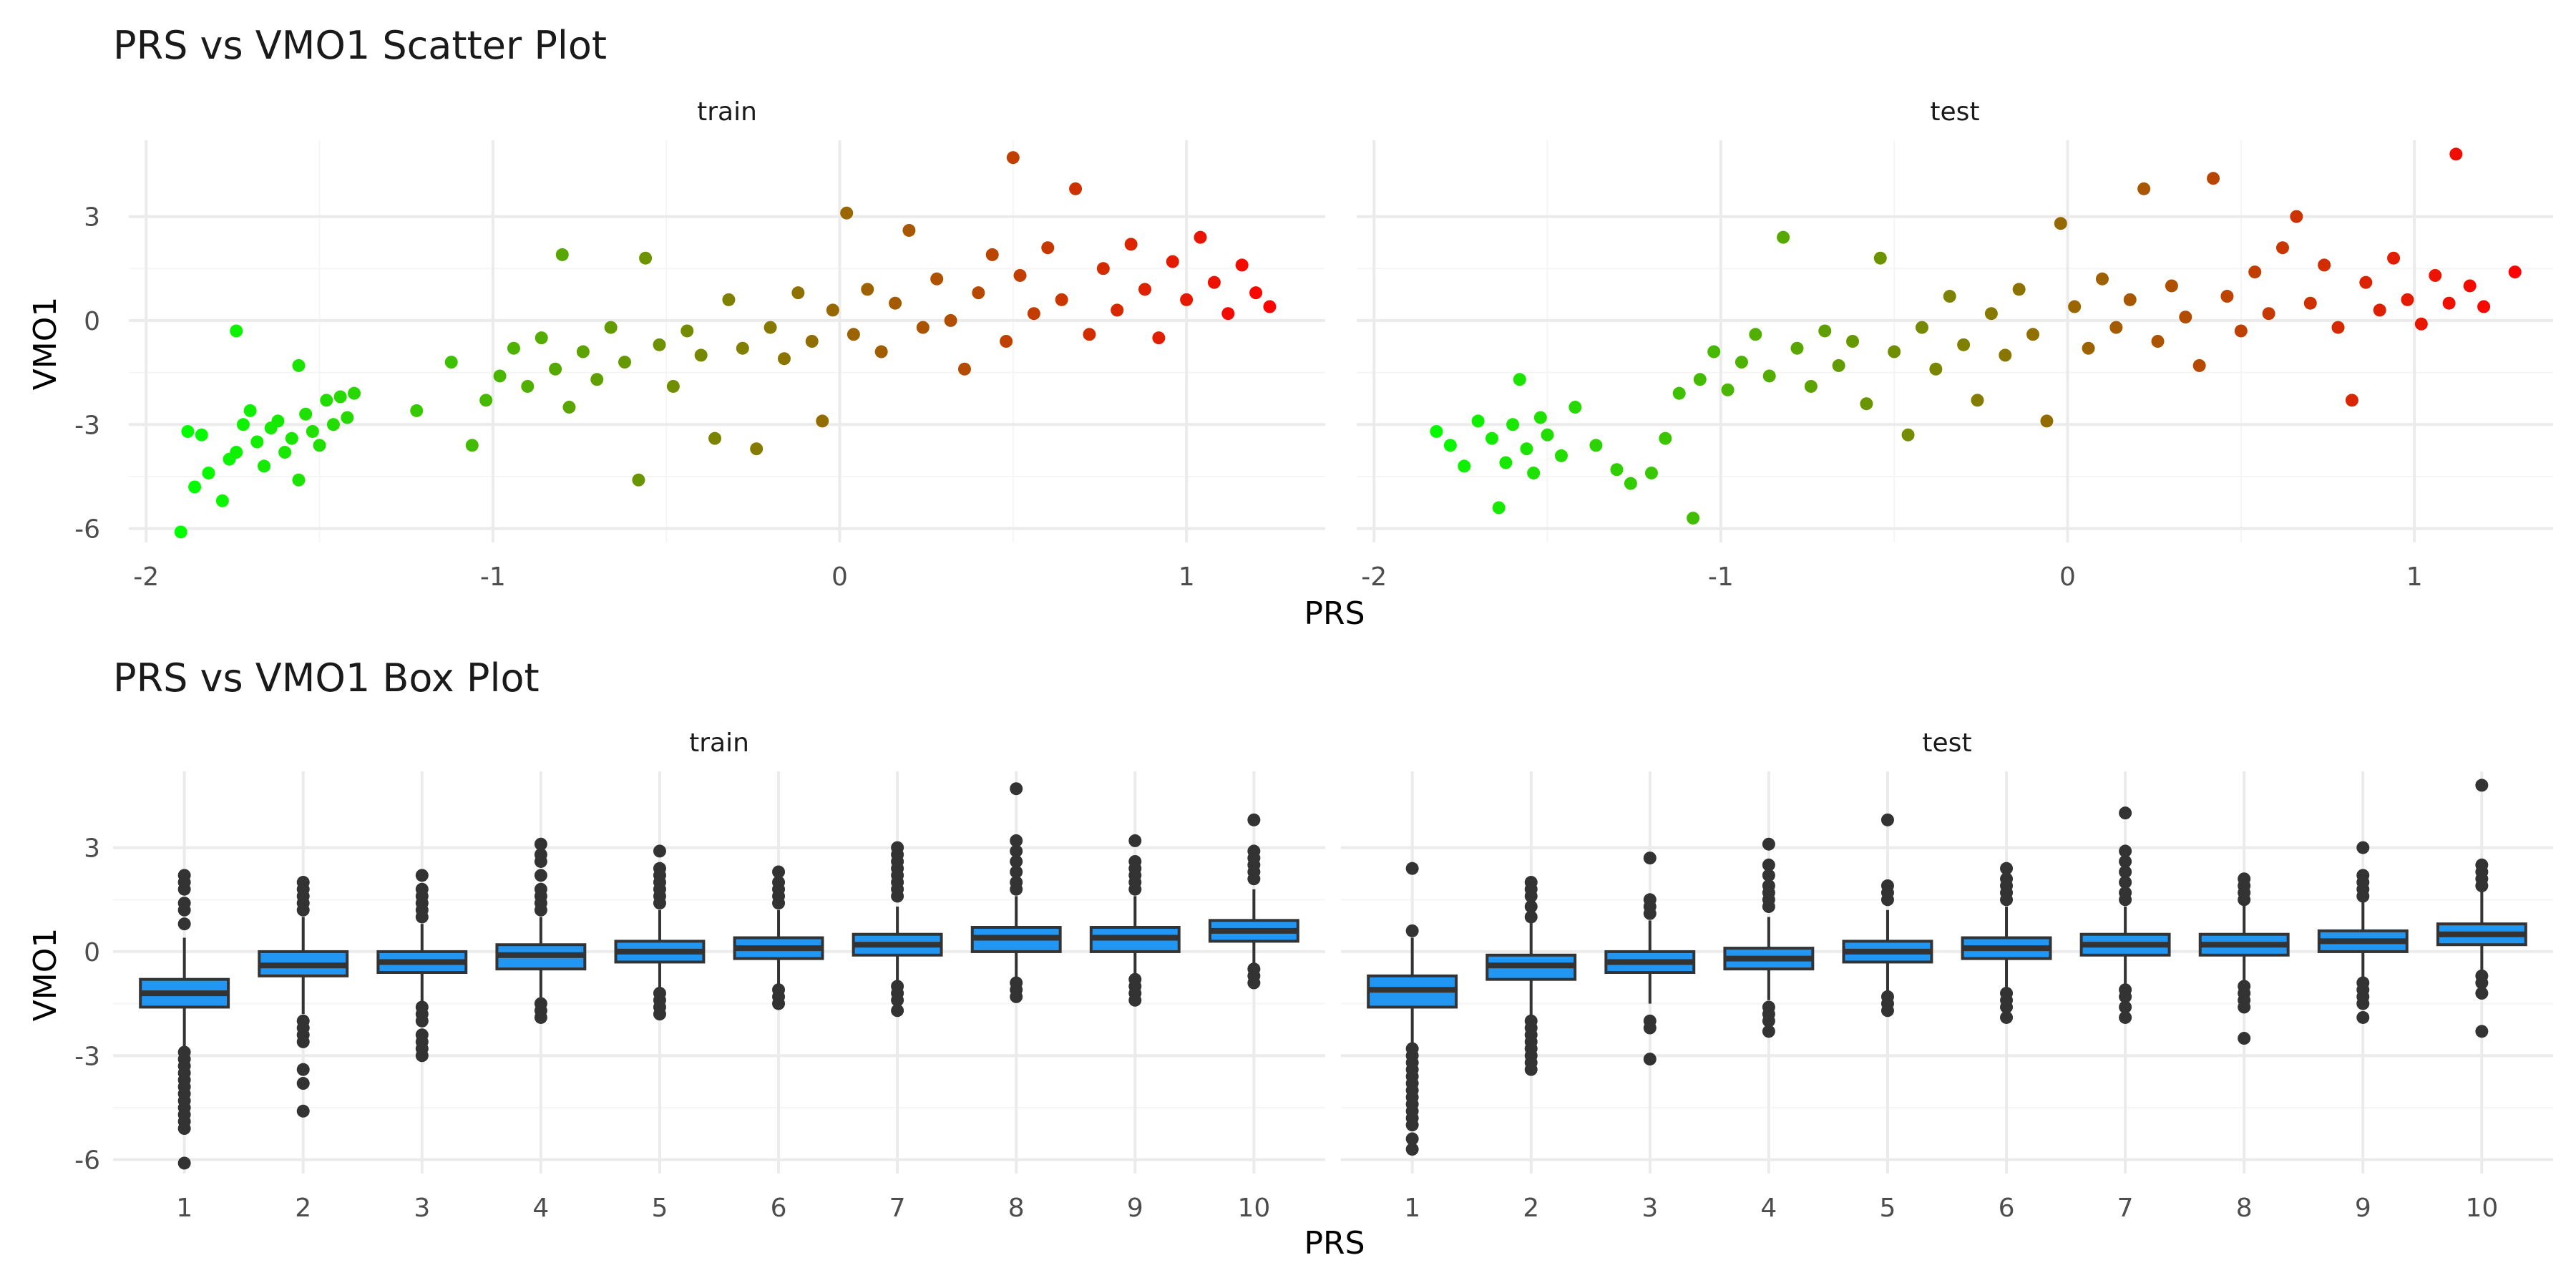  I want to click on facet-strip-label: train, so click(727, 112).